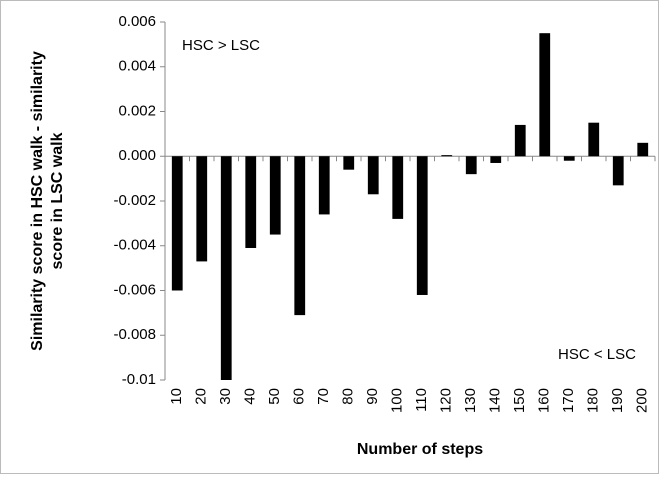 Image resolution: width=659 pixels, height=479 pixels. I want to click on y-tick-label: -0.008, so click(134, 334).